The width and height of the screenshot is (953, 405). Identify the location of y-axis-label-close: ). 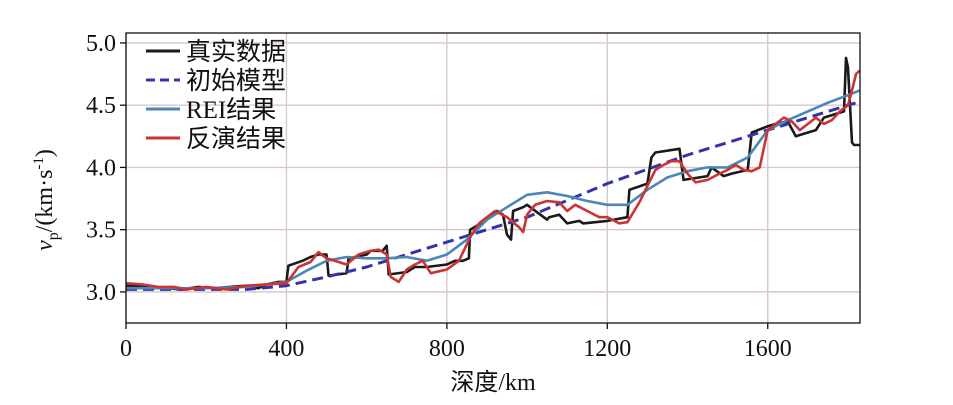
(45, 153).